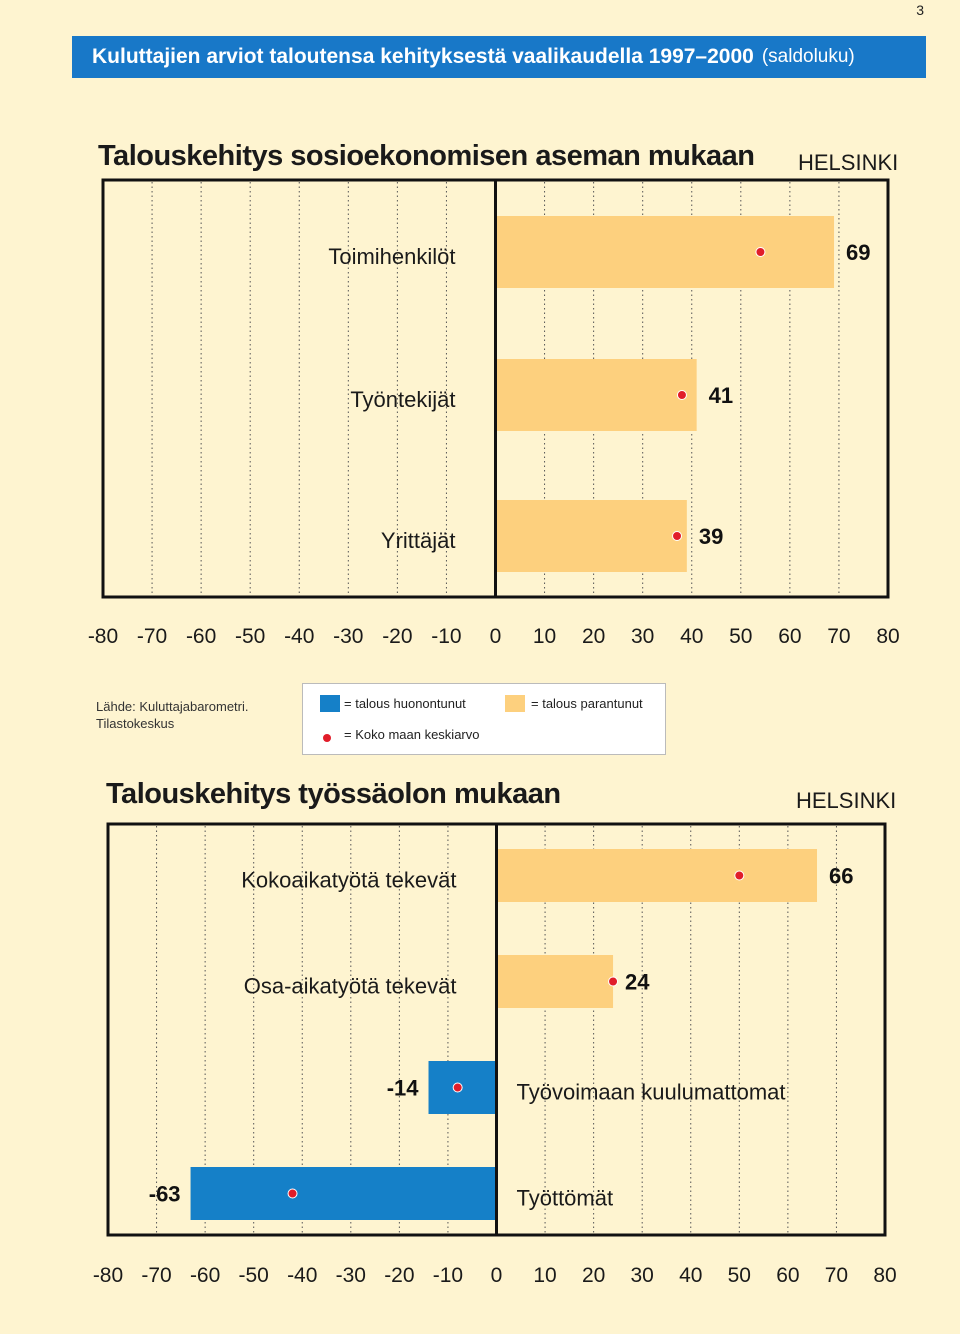  I want to click on data-label: -63, so click(165, 1194).